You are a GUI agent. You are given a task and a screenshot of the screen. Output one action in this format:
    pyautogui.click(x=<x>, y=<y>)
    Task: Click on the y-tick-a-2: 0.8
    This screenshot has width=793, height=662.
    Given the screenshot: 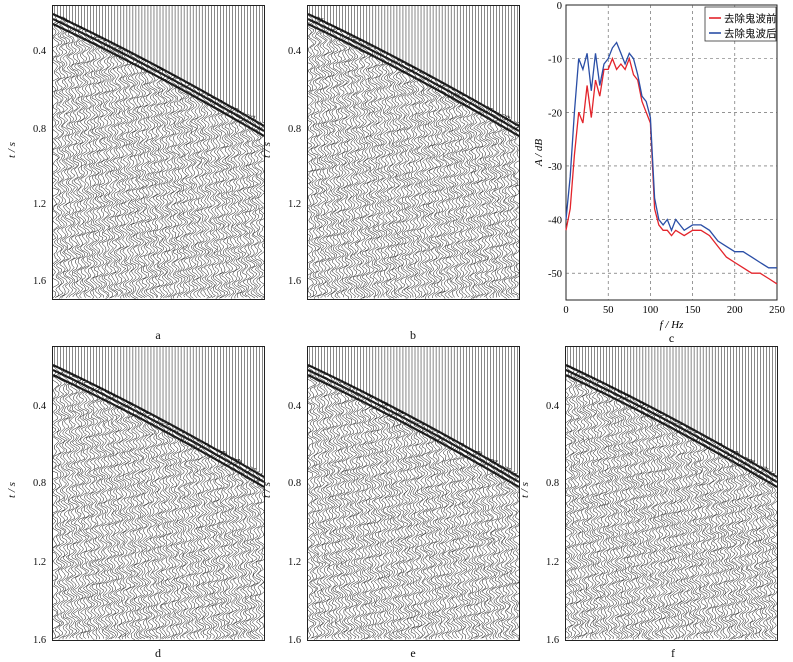 What is the action you would take?
    pyautogui.click(x=40, y=129)
    